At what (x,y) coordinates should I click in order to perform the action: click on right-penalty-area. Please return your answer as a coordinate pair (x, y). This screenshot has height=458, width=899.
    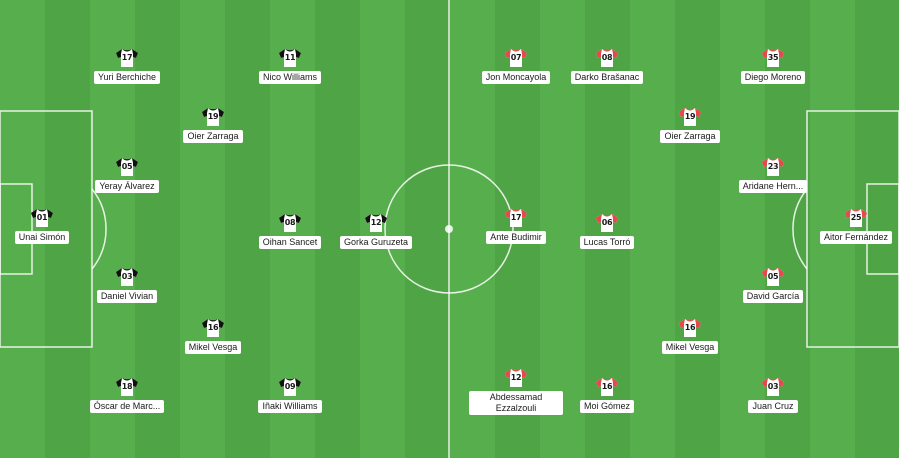
    Looking at the image, I should click on (852, 229).